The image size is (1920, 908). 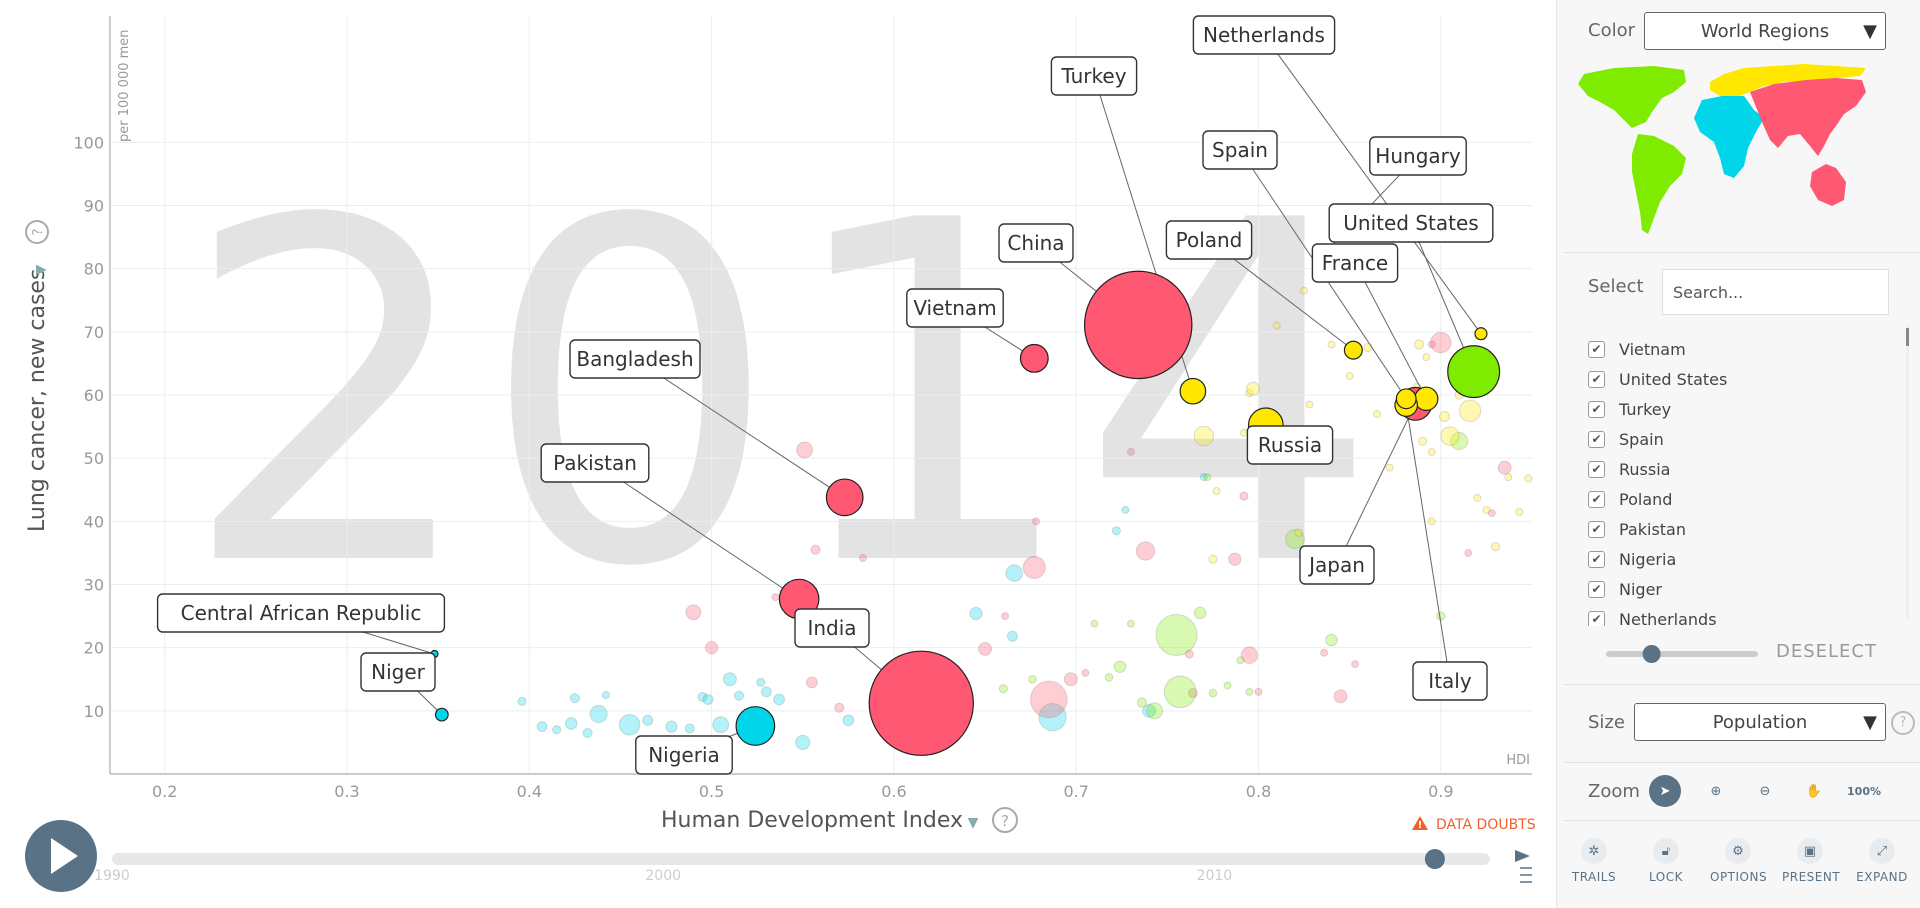 What do you see at coordinates (37, 232) in the screenshot?
I see `y-axis-help-icon: ?` at bounding box center [37, 232].